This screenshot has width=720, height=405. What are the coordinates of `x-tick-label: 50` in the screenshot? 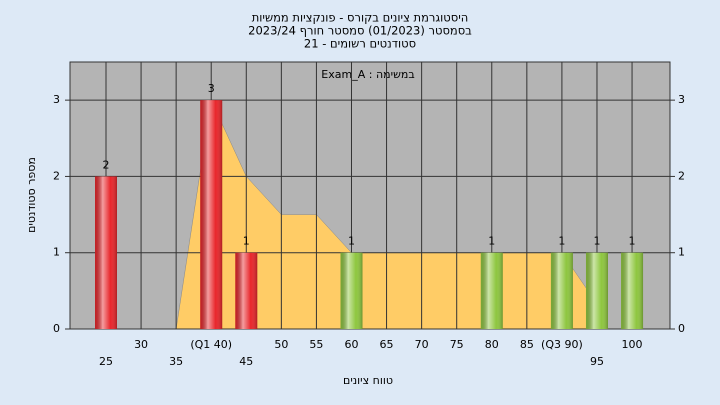 It's located at (281, 344).